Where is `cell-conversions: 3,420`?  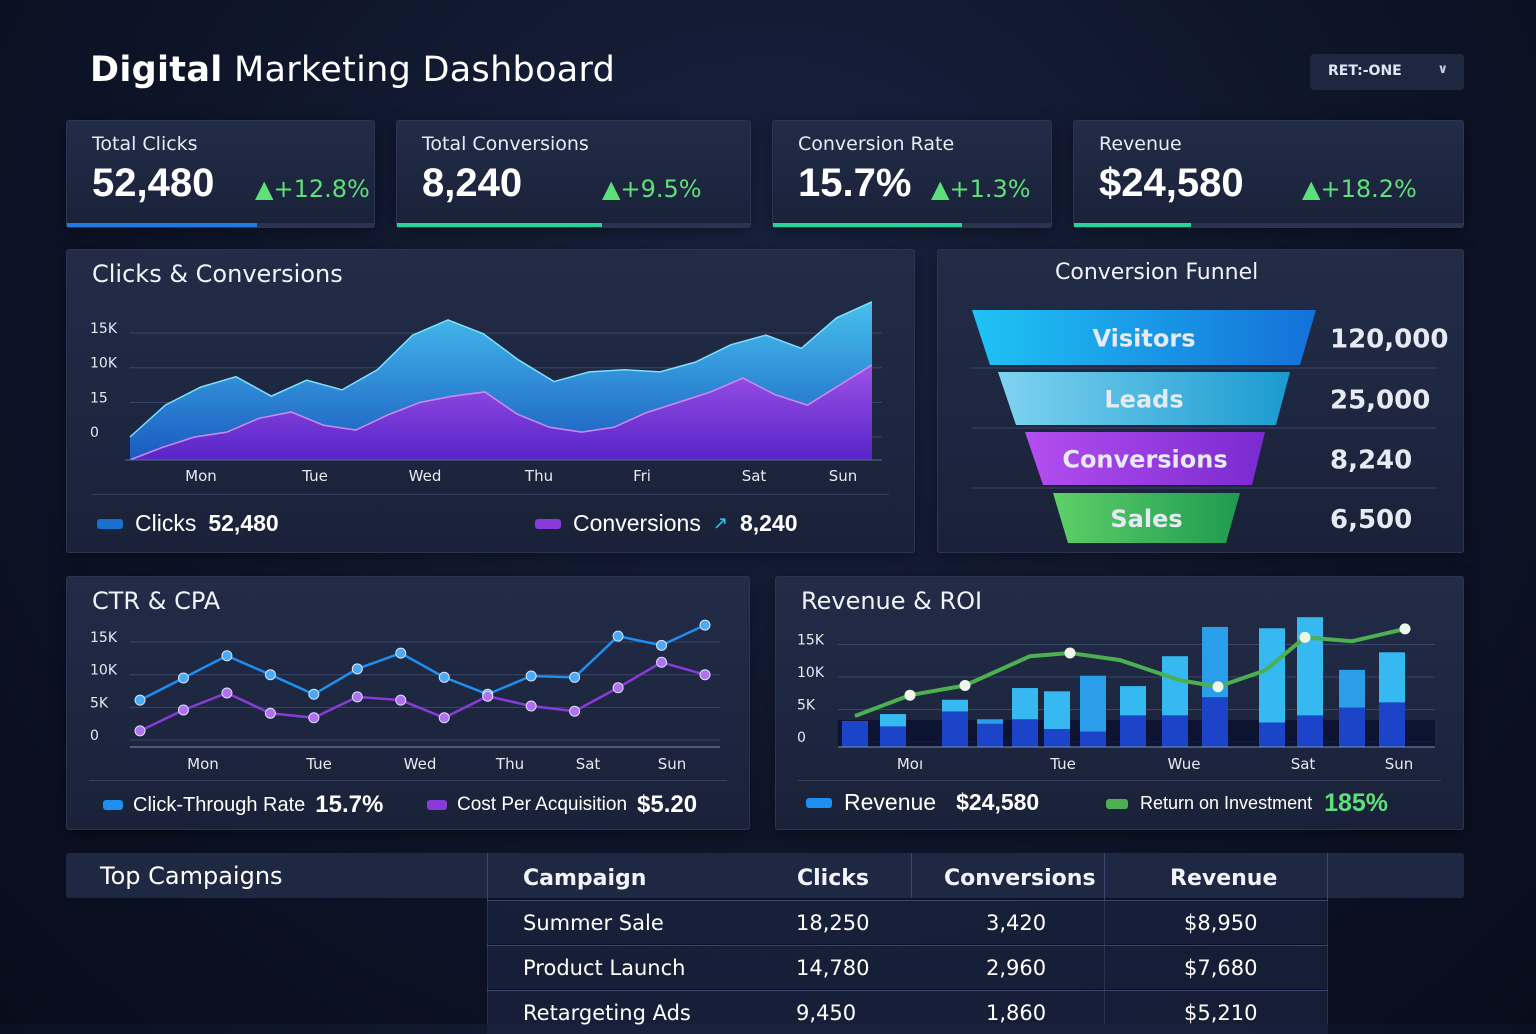
cell-conversions: 3,420 is located at coordinates (1016, 923).